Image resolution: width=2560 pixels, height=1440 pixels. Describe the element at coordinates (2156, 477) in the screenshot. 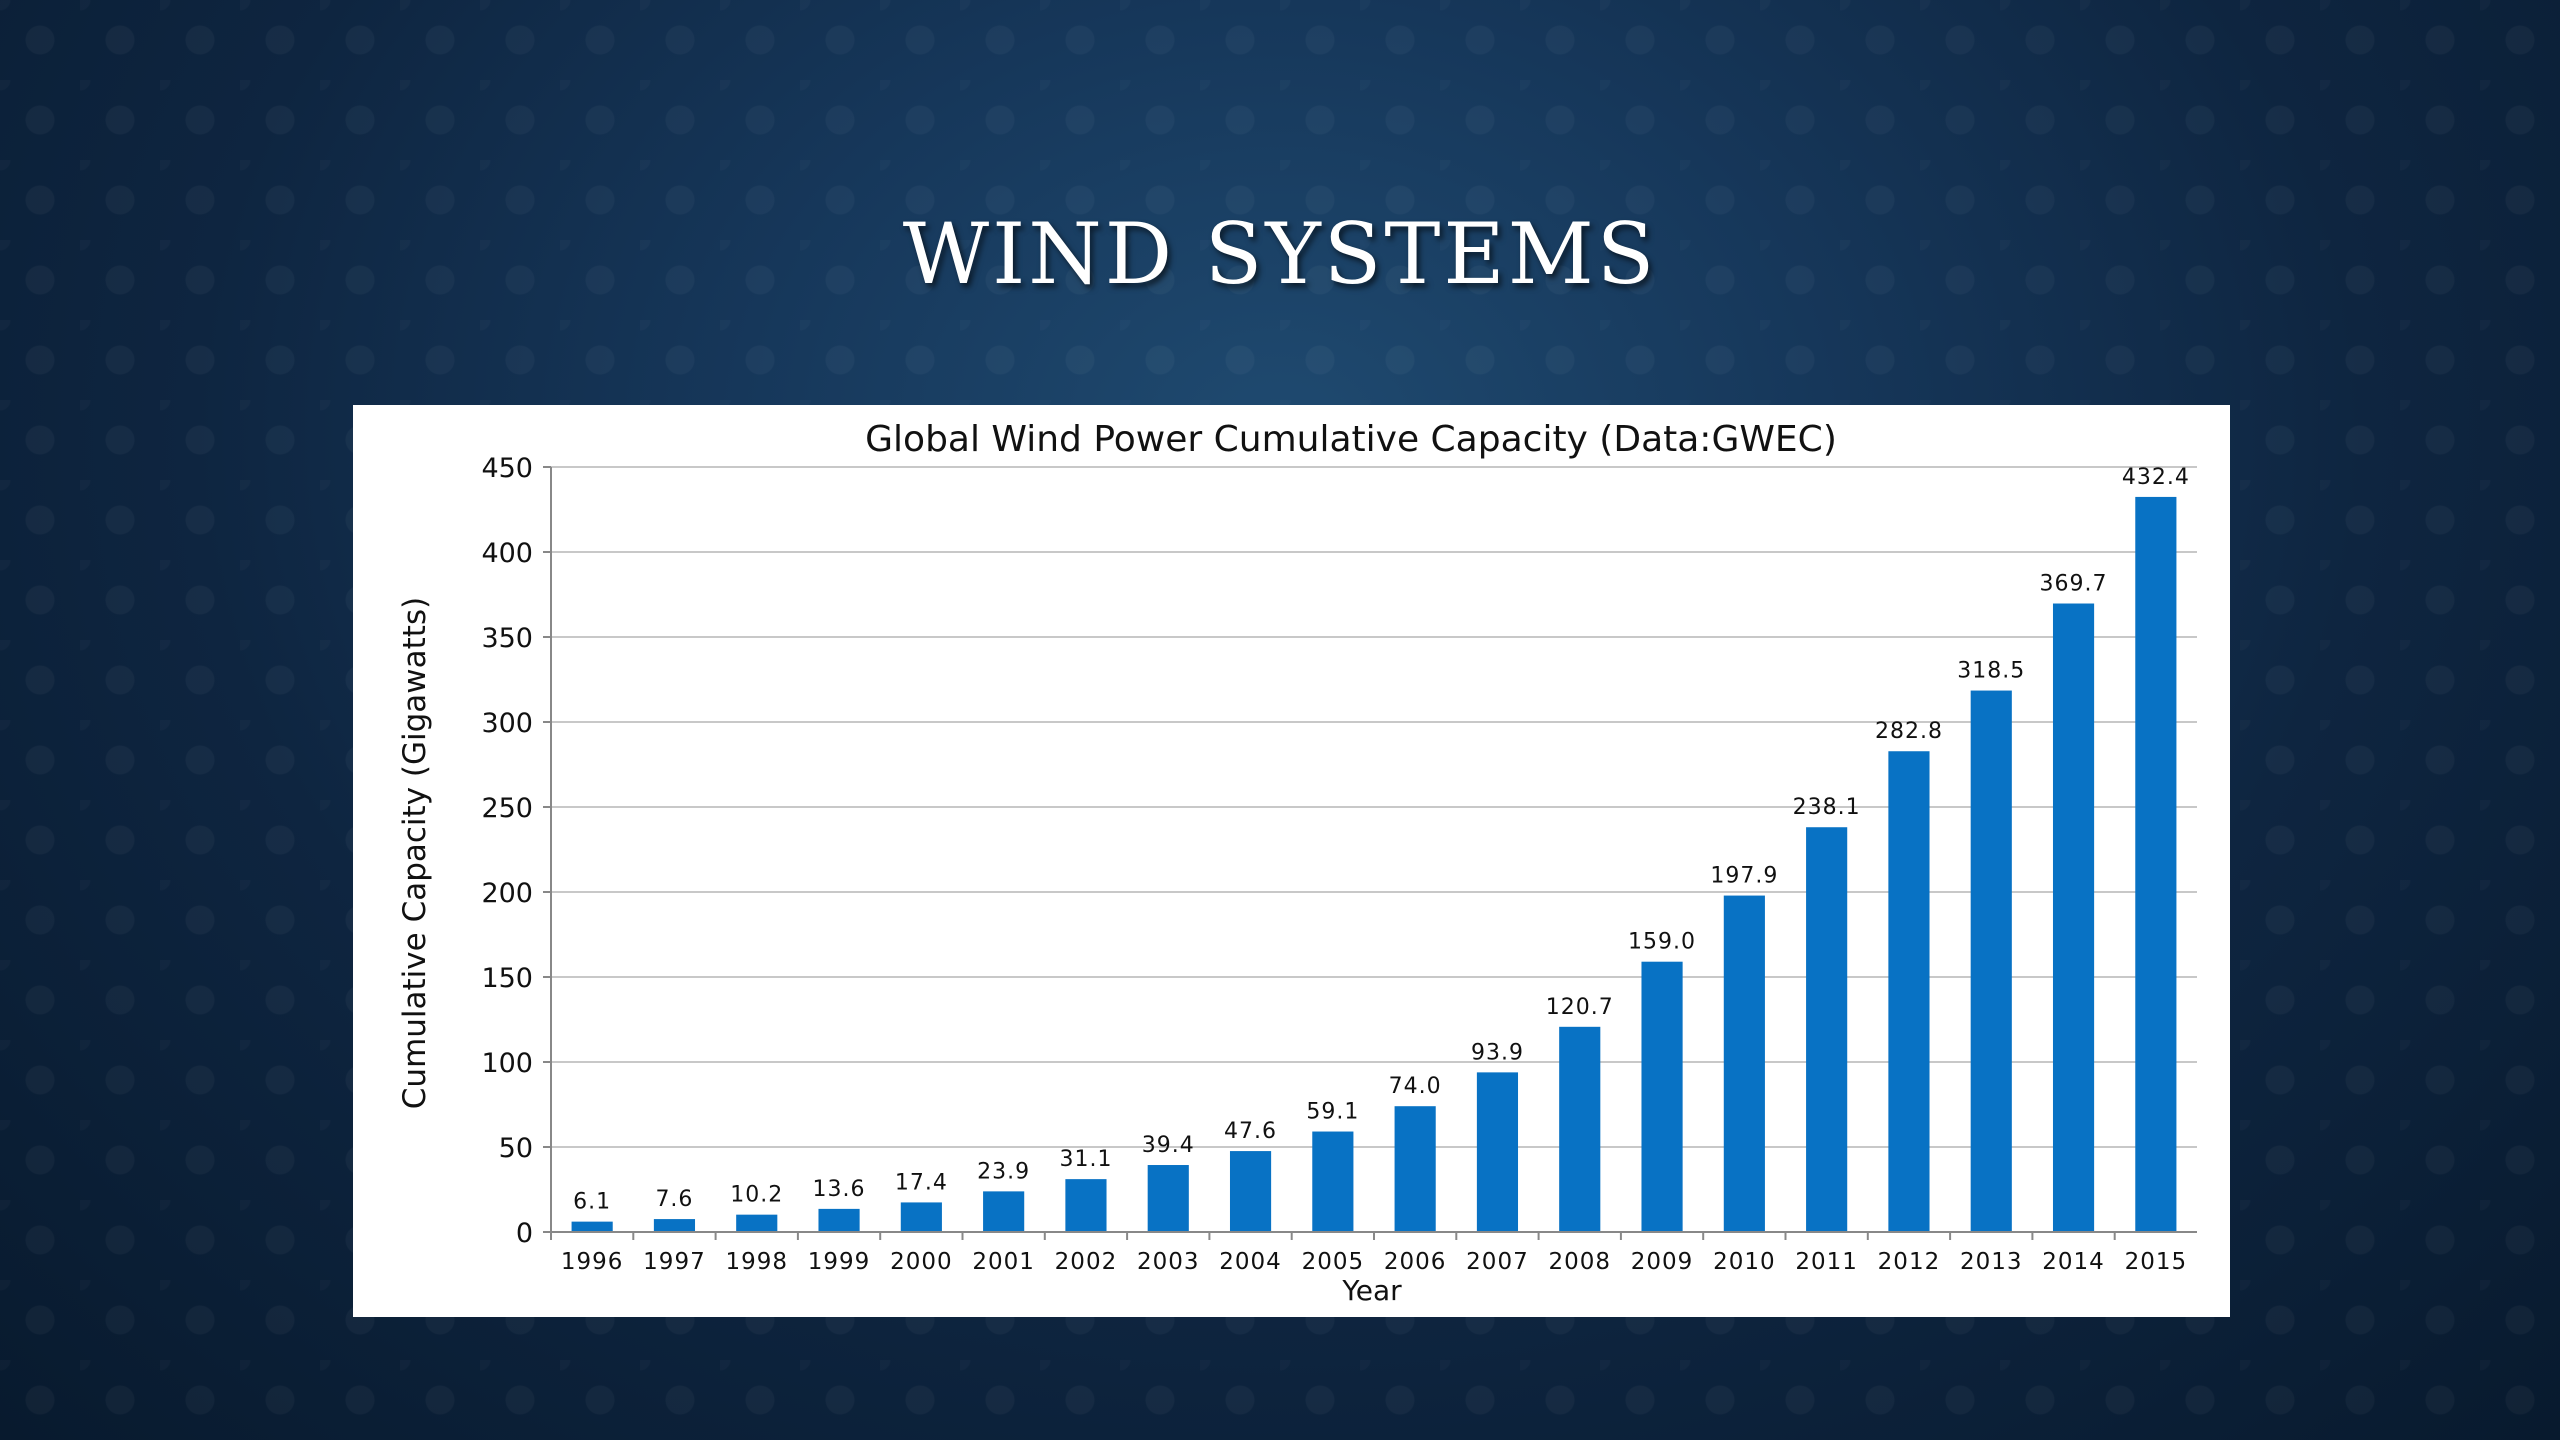

I see `value-label-2015: 432.4` at that location.